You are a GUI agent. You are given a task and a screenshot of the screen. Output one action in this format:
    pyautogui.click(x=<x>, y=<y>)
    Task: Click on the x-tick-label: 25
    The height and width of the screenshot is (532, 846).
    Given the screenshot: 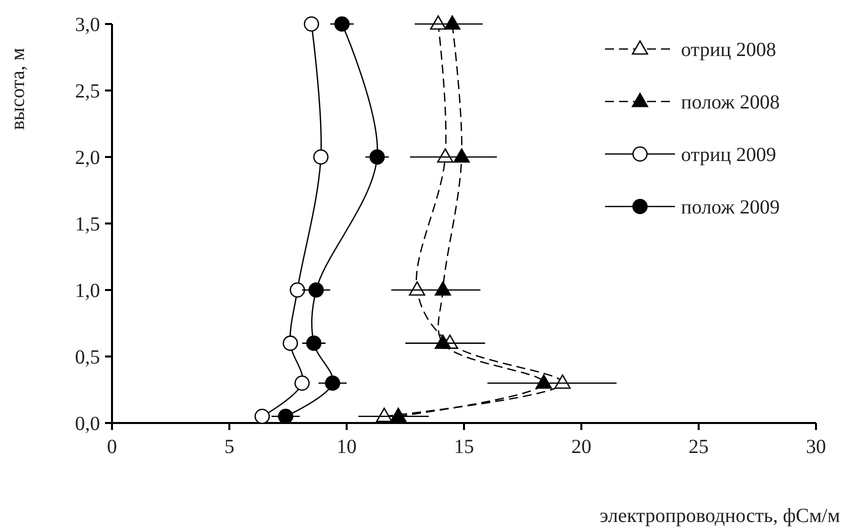 What is the action you would take?
    pyautogui.click(x=698, y=447)
    